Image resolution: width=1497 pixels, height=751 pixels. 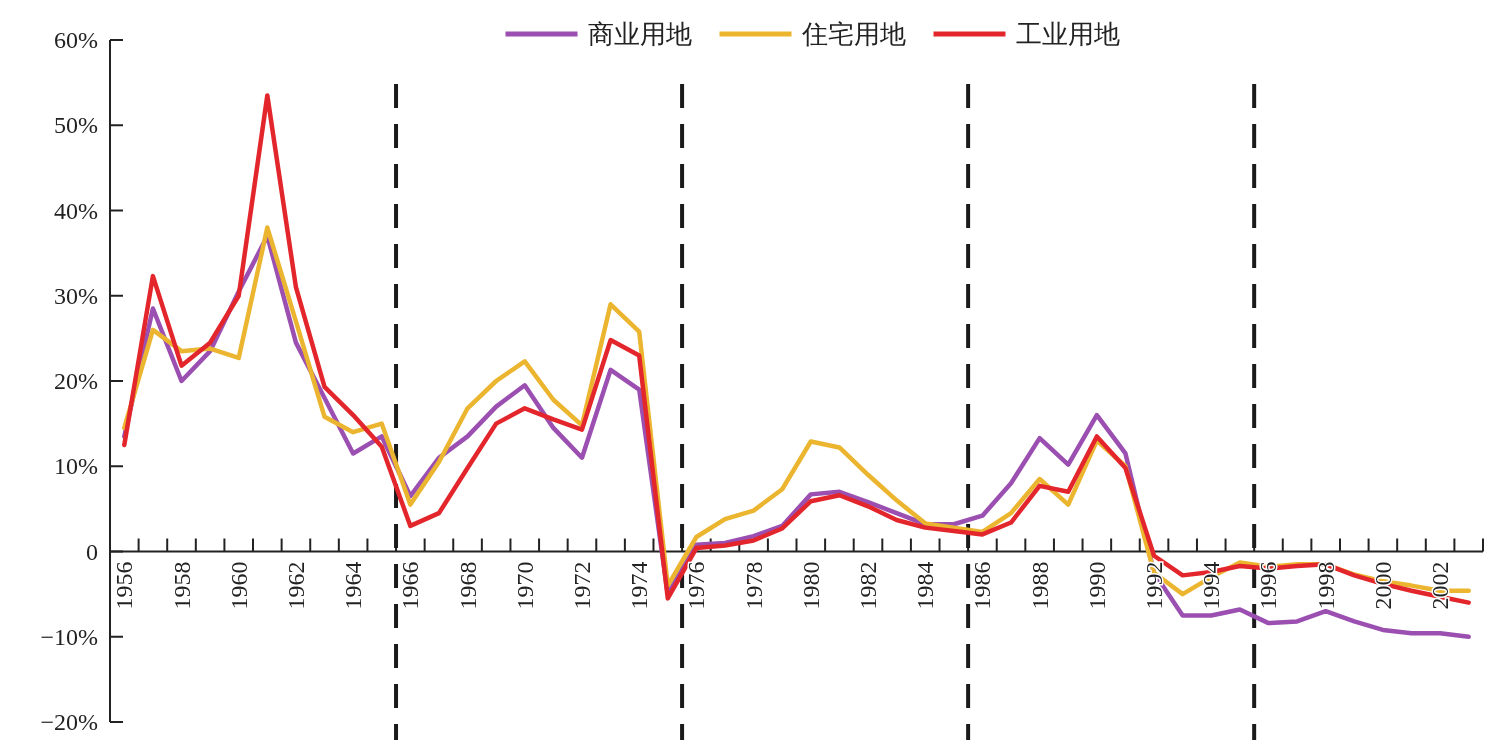 I want to click on x-tick-label: 1996, so click(x=1268, y=585).